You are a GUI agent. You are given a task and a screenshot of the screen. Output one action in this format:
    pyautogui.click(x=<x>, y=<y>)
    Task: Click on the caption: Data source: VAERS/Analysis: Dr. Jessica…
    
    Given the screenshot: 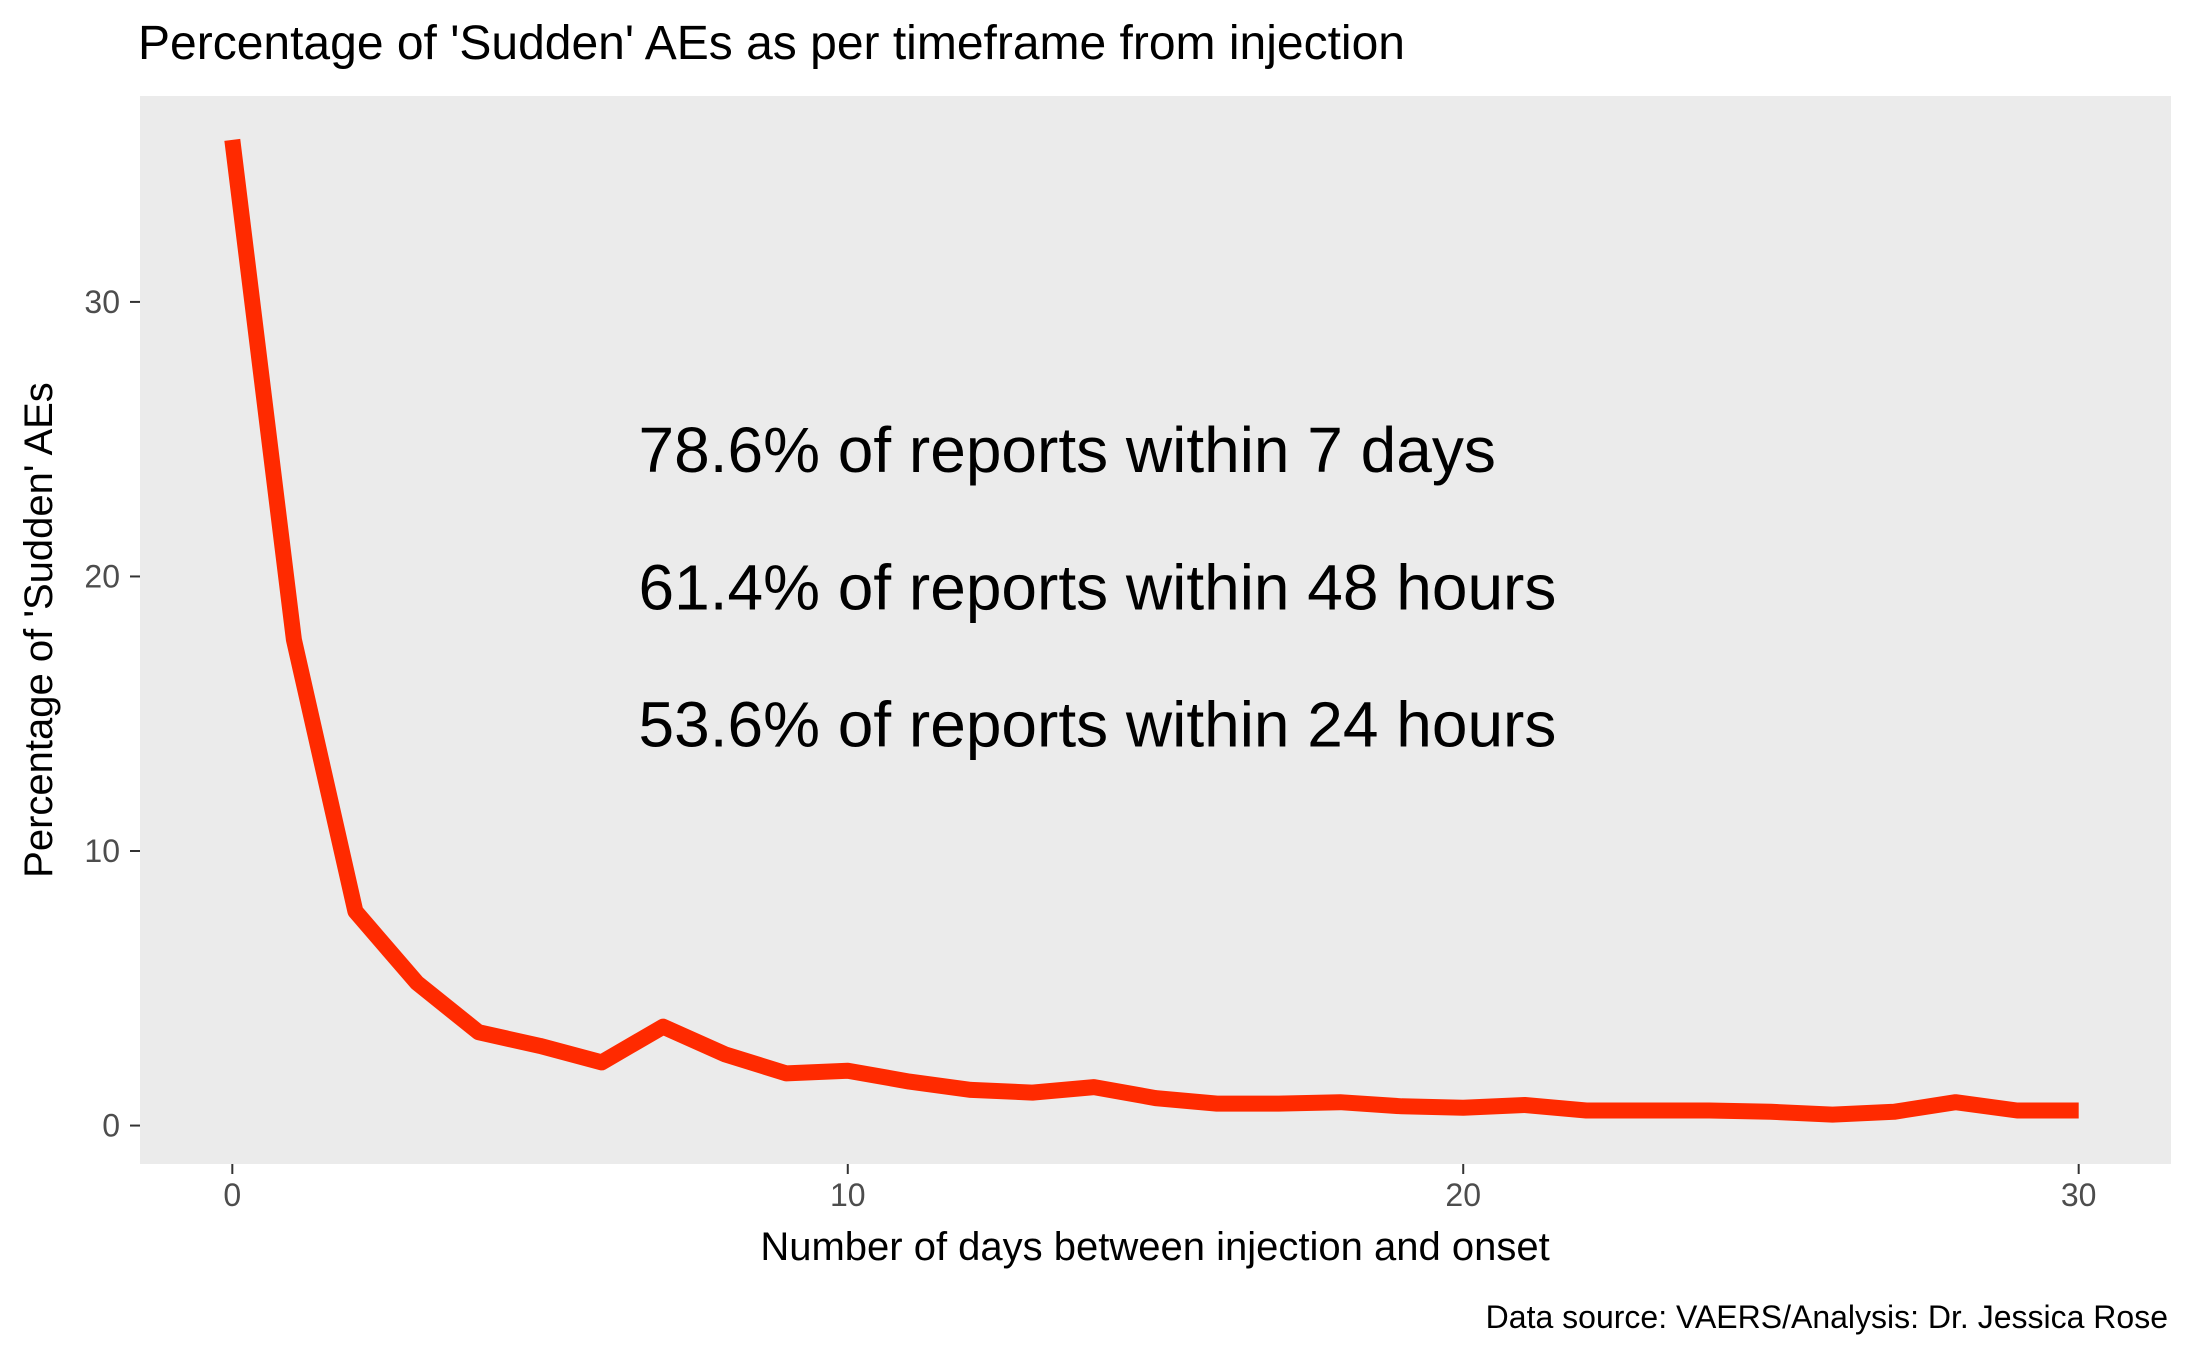 What is the action you would take?
    pyautogui.click(x=1827, y=1317)
    